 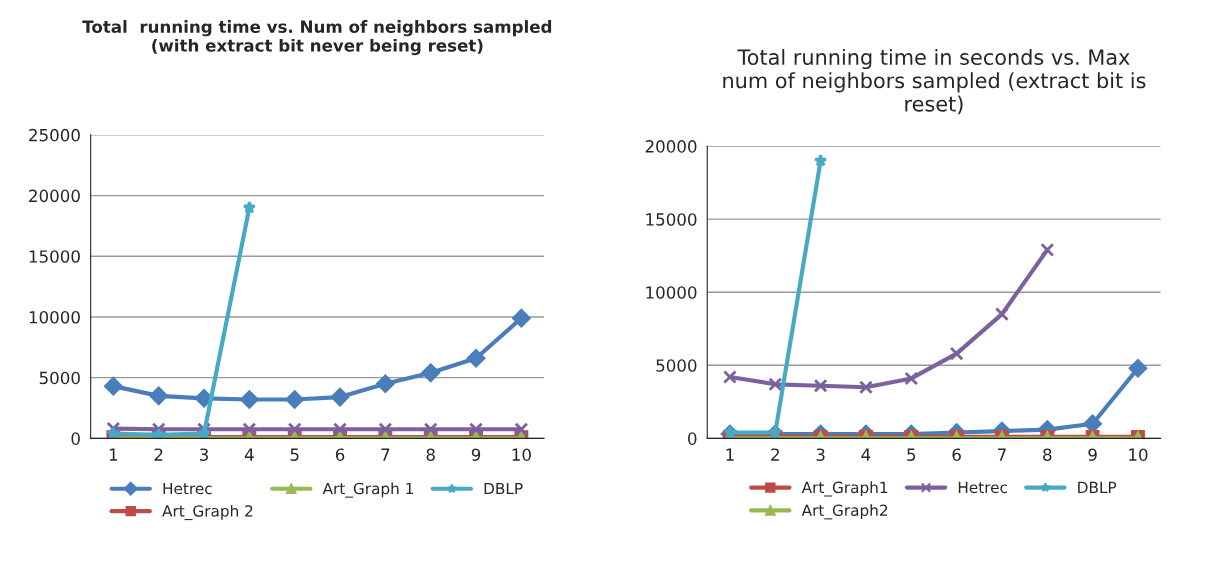 What do you see at coordinates (317, 38) in the screenshot?
I see `chart-title: Total running time vs. Num of neighbors sampled (with extract bit never being reset)` at bounding box center [317, 38].